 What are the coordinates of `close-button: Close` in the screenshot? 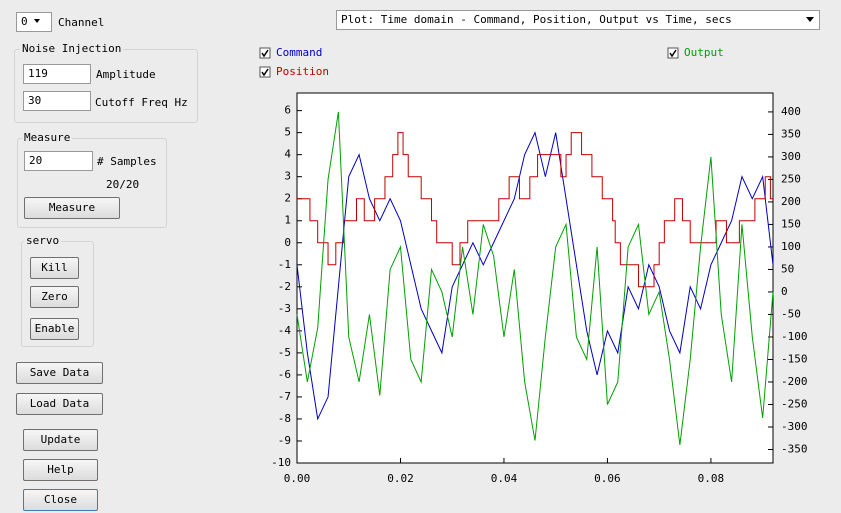 It's located at (60, 500).